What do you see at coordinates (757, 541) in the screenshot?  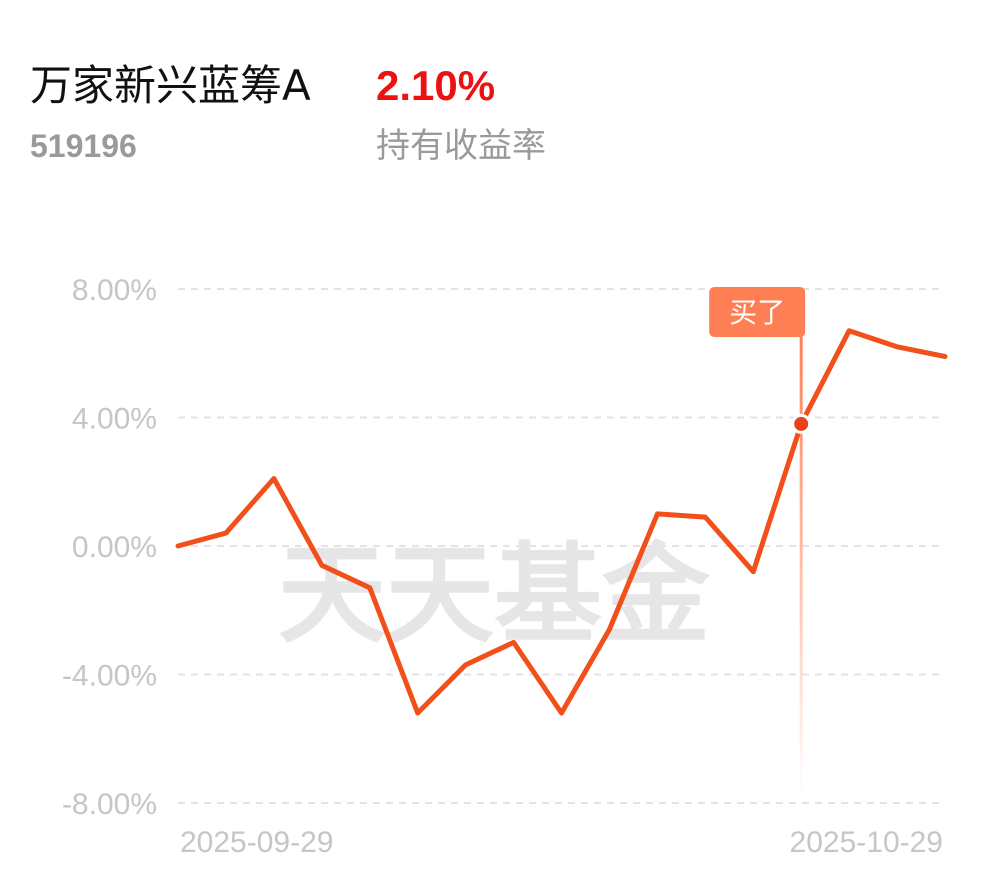 I see `buy-marker-group: 买了` at bounding box center [757, 541].